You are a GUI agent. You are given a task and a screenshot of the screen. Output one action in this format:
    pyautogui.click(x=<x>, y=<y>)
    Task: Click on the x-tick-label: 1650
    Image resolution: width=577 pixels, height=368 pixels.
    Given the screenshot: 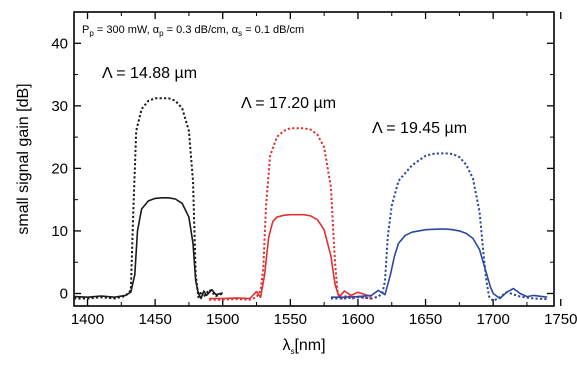 What is the action you would take?
    pyautogui.click(x=425, y=319)
    